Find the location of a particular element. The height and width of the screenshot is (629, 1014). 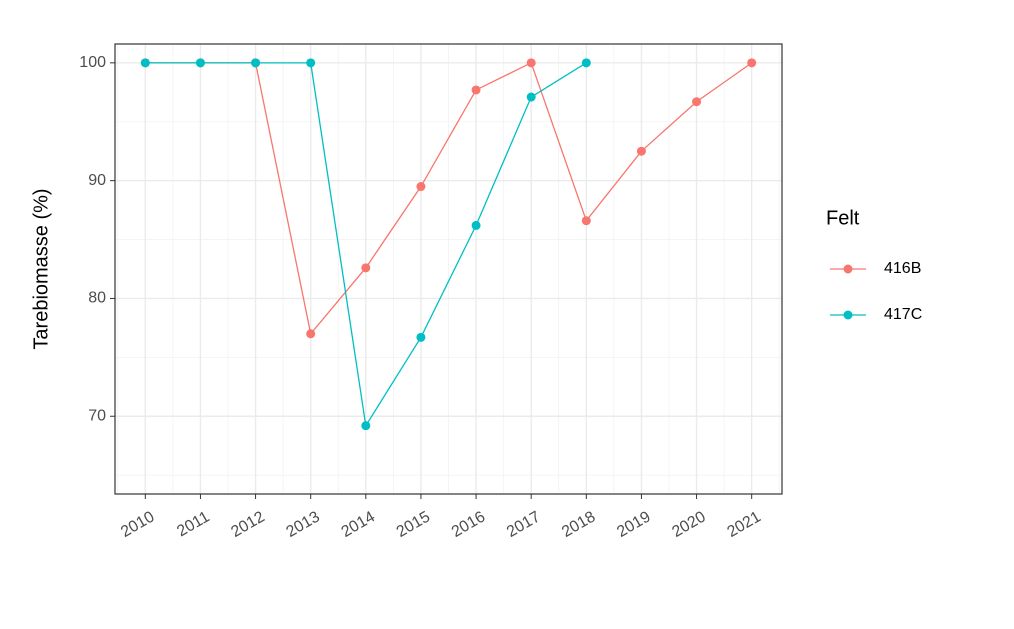

y-tick-label: 80 is located at coordinates (97, 298).